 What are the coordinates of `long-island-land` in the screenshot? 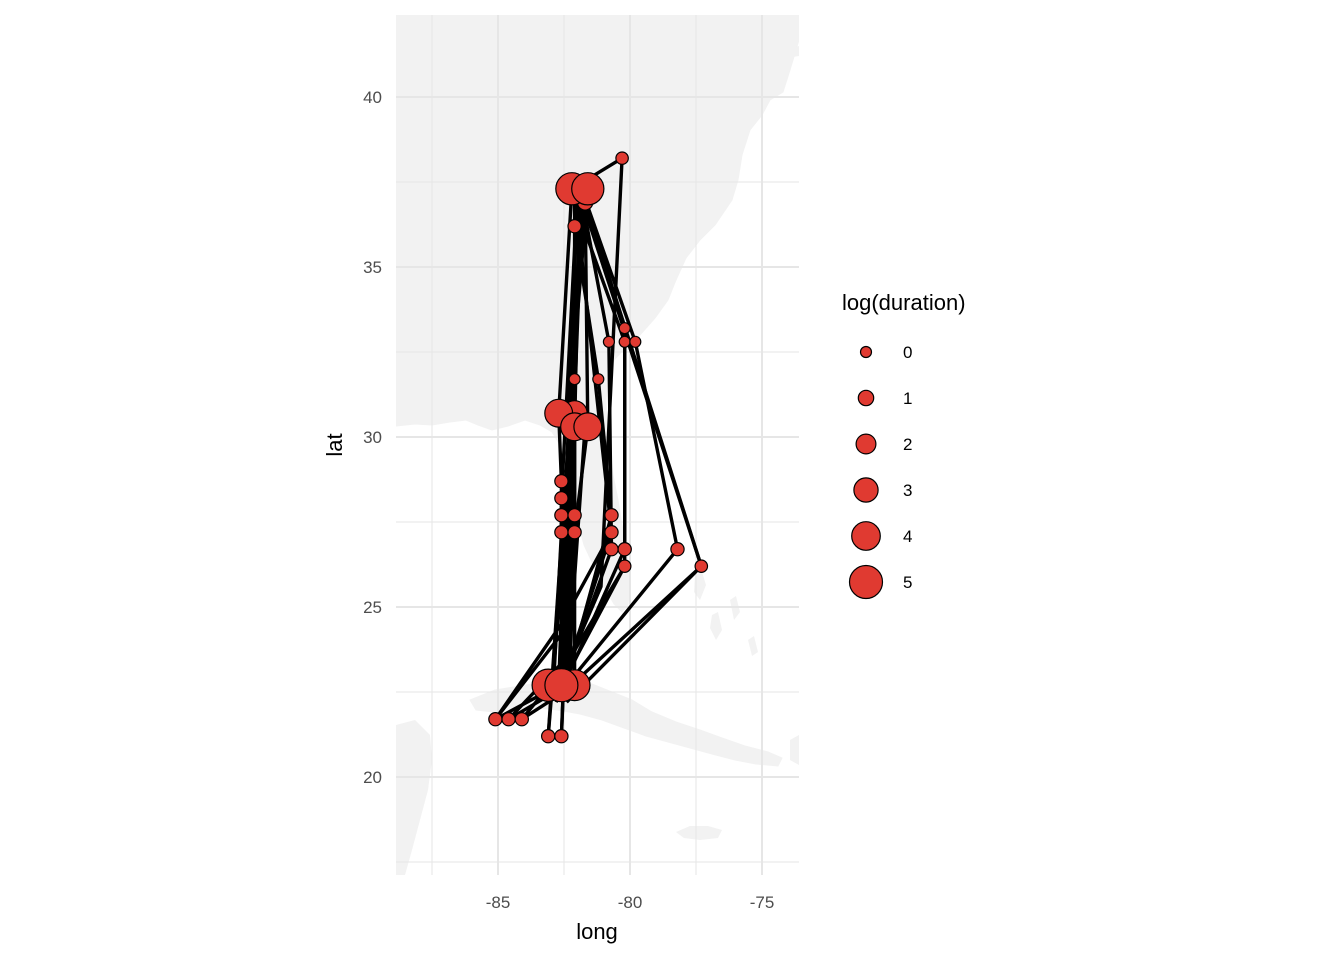 It's located at (792, 52).